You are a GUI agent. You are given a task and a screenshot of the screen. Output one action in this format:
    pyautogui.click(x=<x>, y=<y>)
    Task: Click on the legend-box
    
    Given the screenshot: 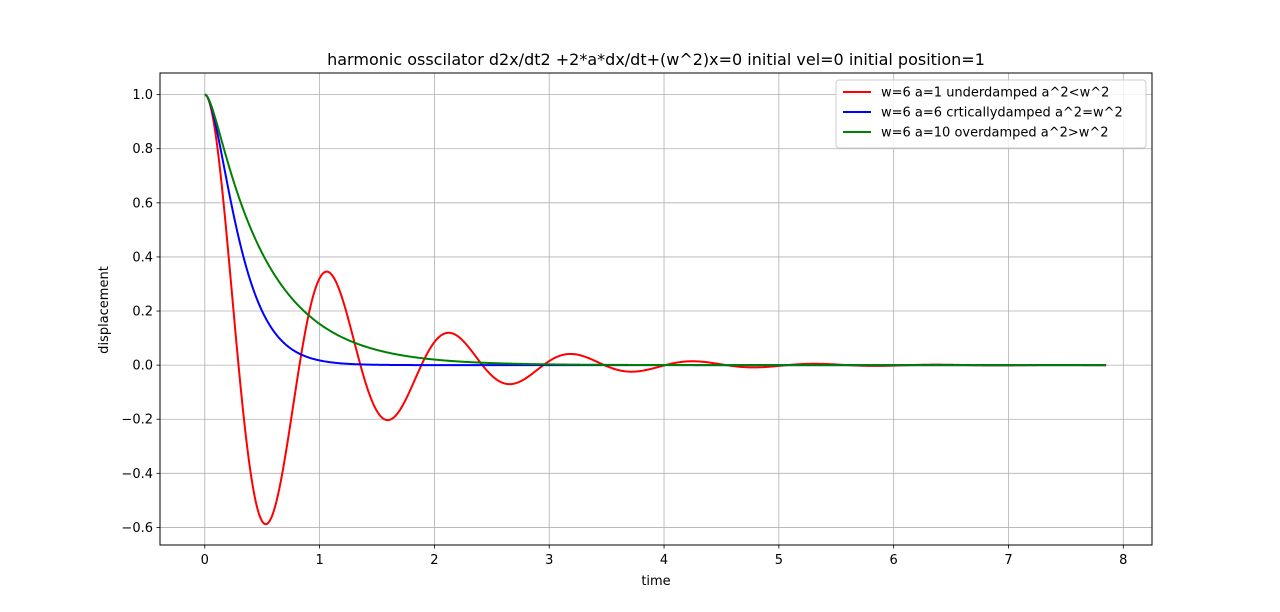 What is the action you would take?
    pyautogui.click(x=991, y=114)
    